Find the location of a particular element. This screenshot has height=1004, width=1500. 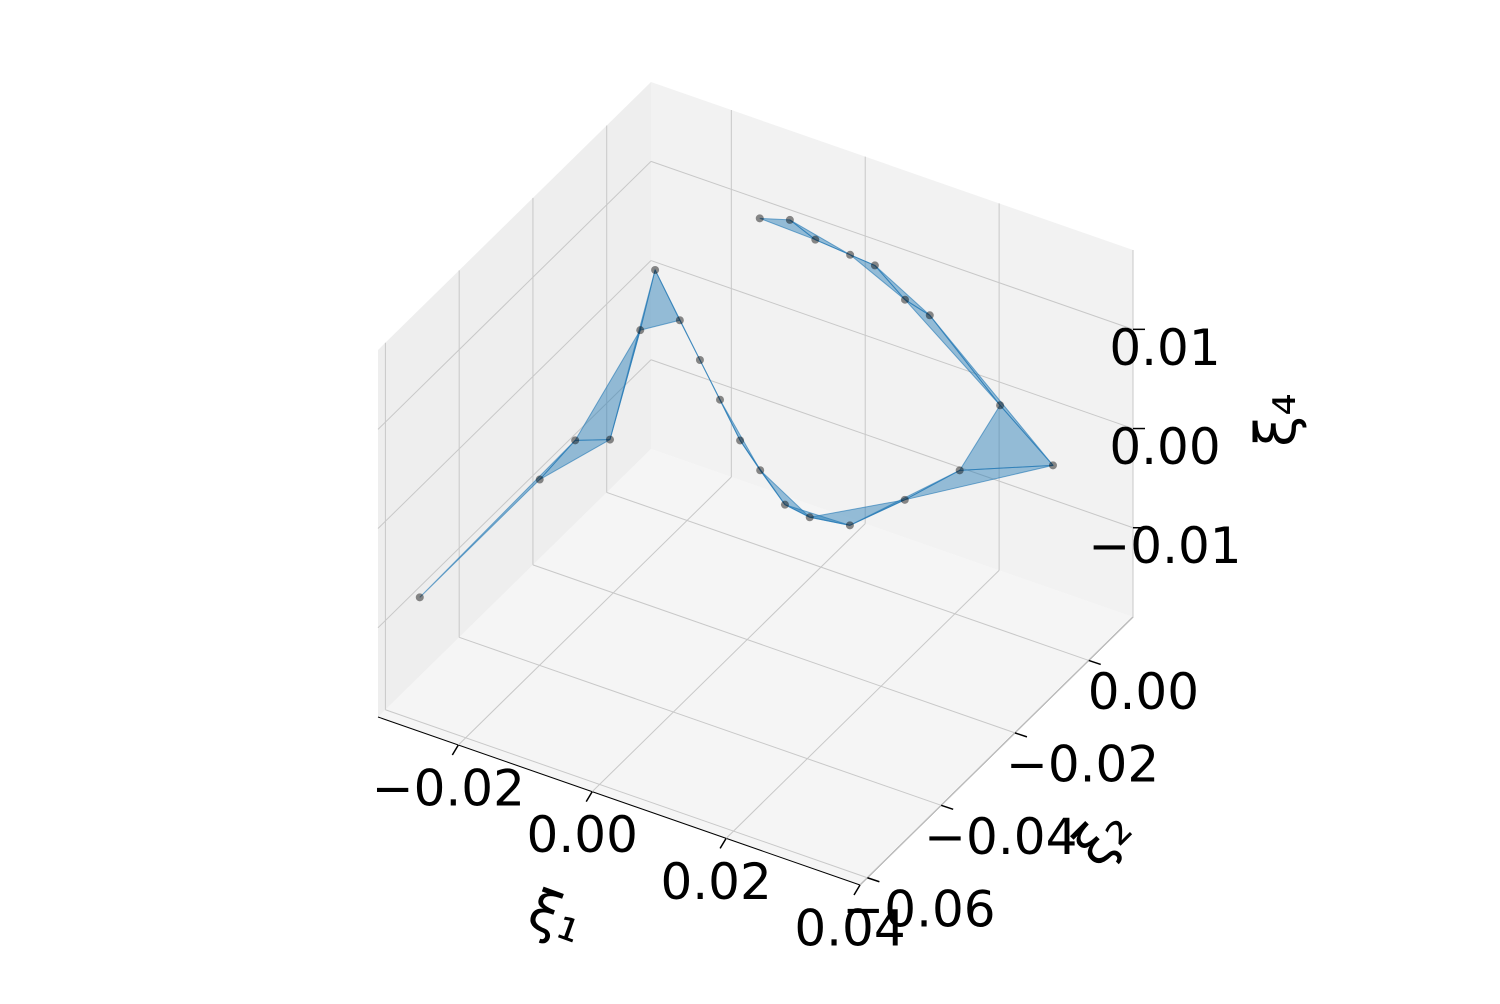

x-axis-label: ξ₁ is located at coordinates (556, 916).